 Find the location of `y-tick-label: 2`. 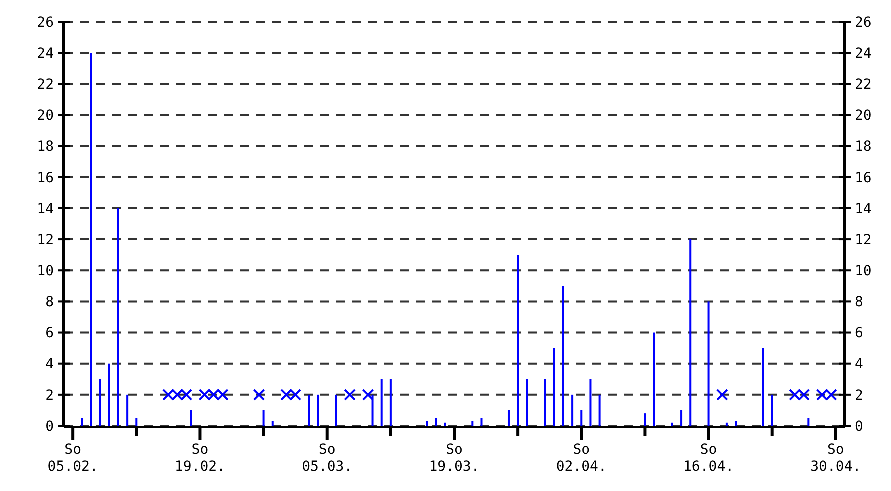

y-tick-label: 2 is located at coordinates (50, 396).